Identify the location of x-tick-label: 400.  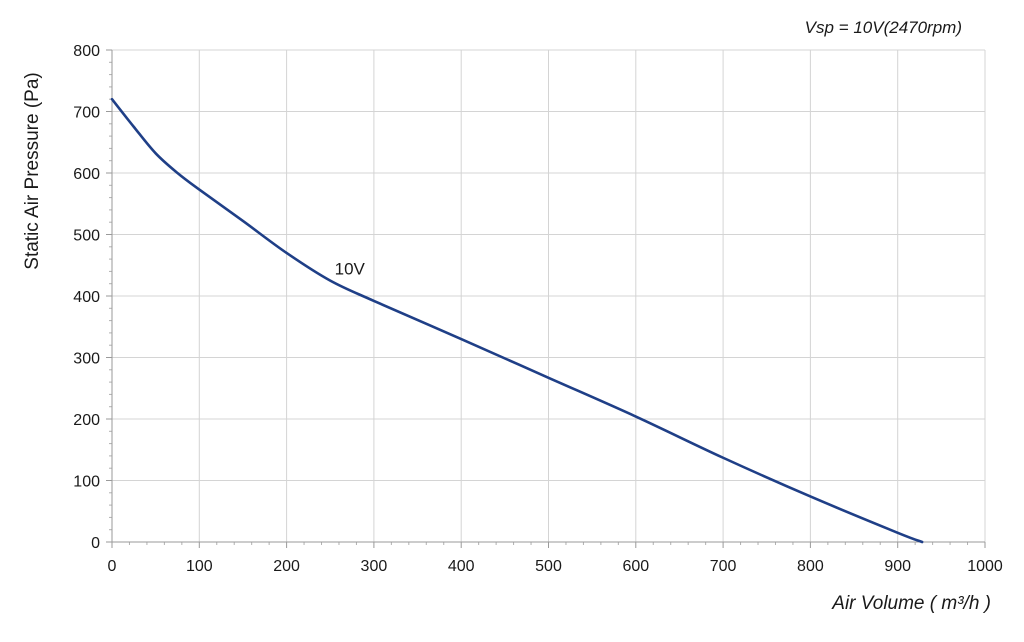
(461, 566).